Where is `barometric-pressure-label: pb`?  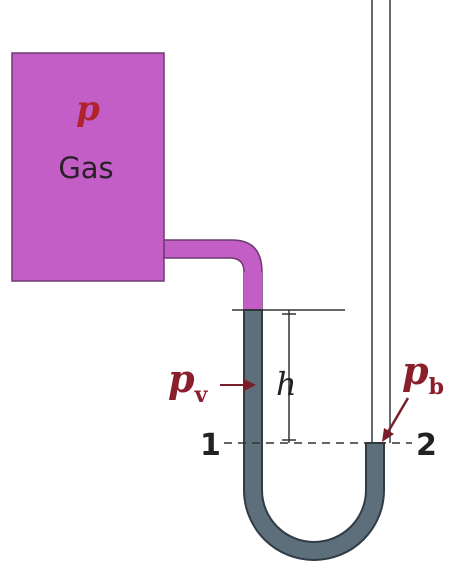
barometric-pressure-label: pb is located at coordinates (423, 374).